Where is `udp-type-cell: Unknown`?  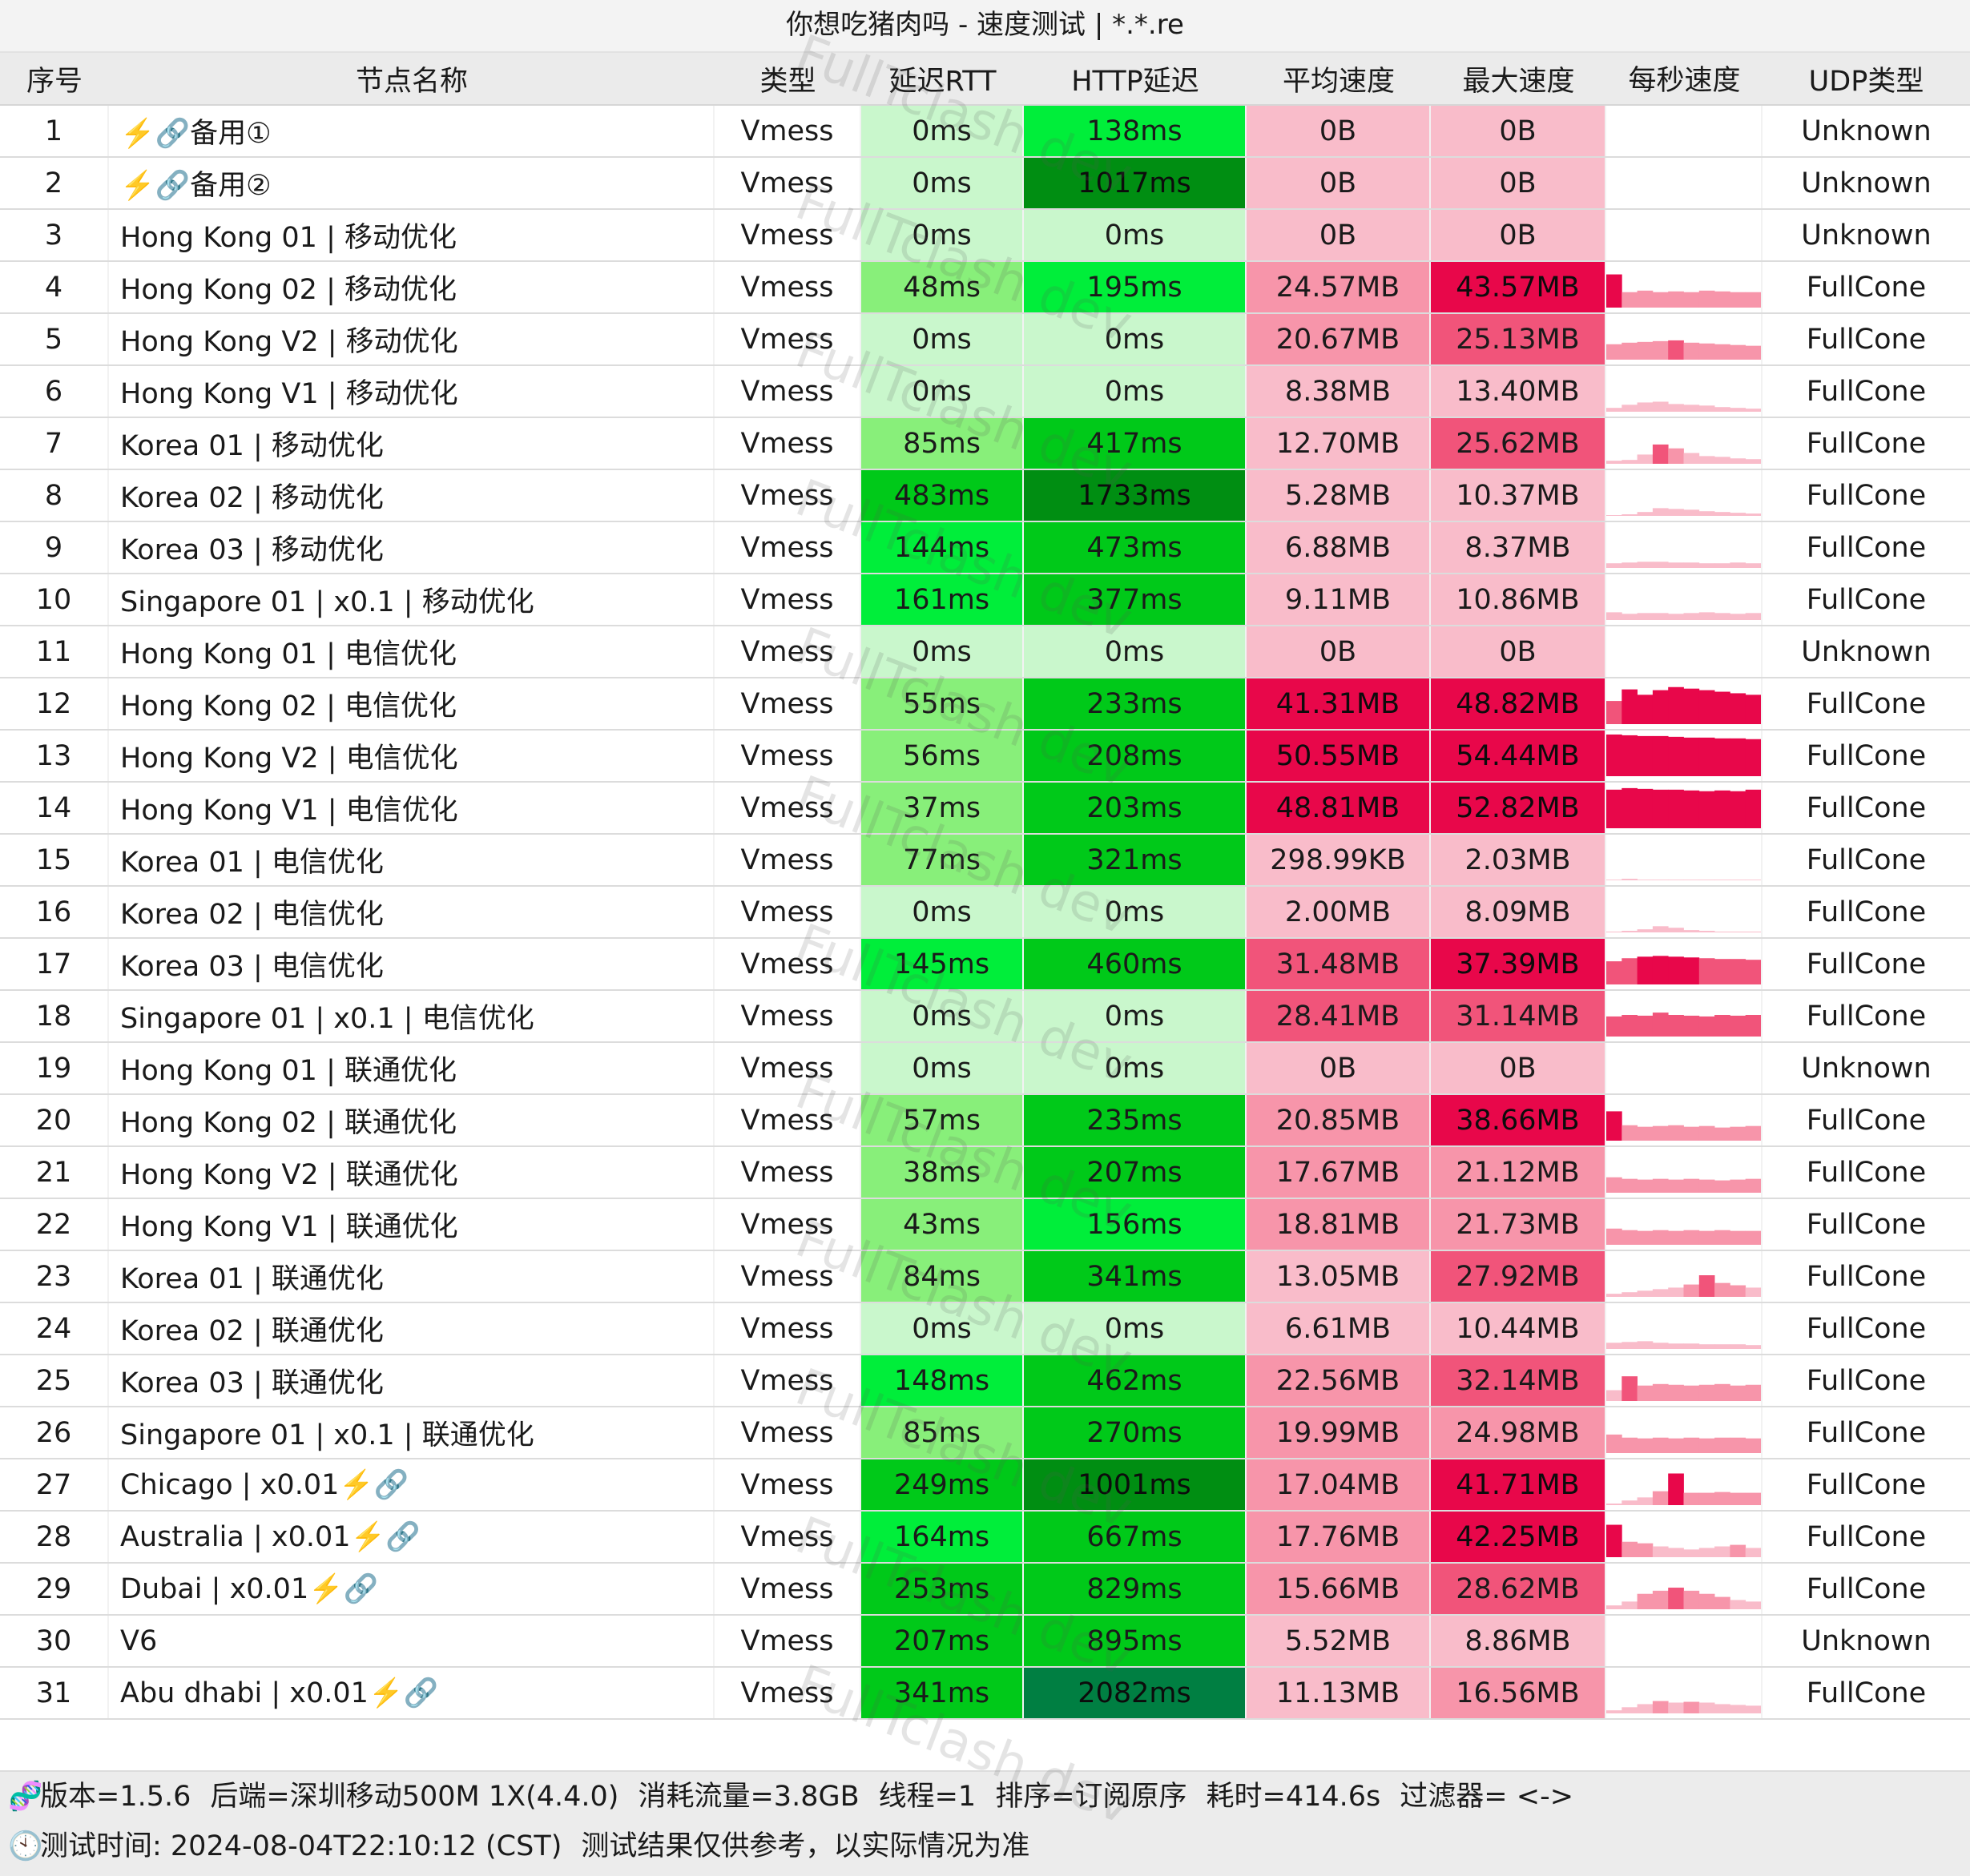
udp-type-cell: Unknown is located at coordinates (1866, 183).